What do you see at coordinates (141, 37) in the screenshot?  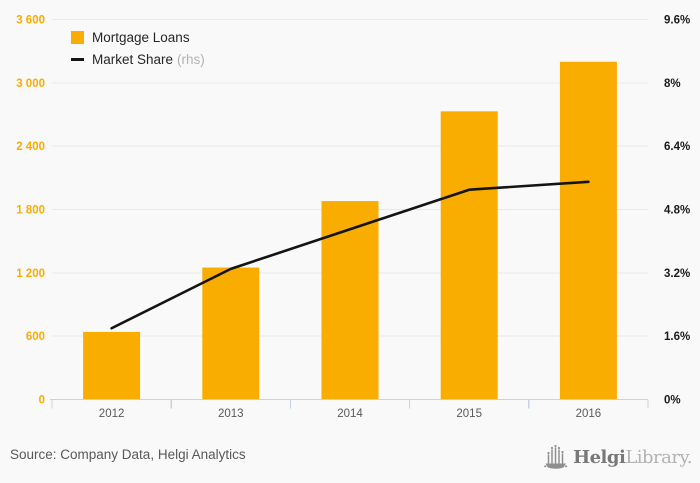 I see `legend-label-mortgage-loans: Mortgage Loans` at bounding box center [141, 37].